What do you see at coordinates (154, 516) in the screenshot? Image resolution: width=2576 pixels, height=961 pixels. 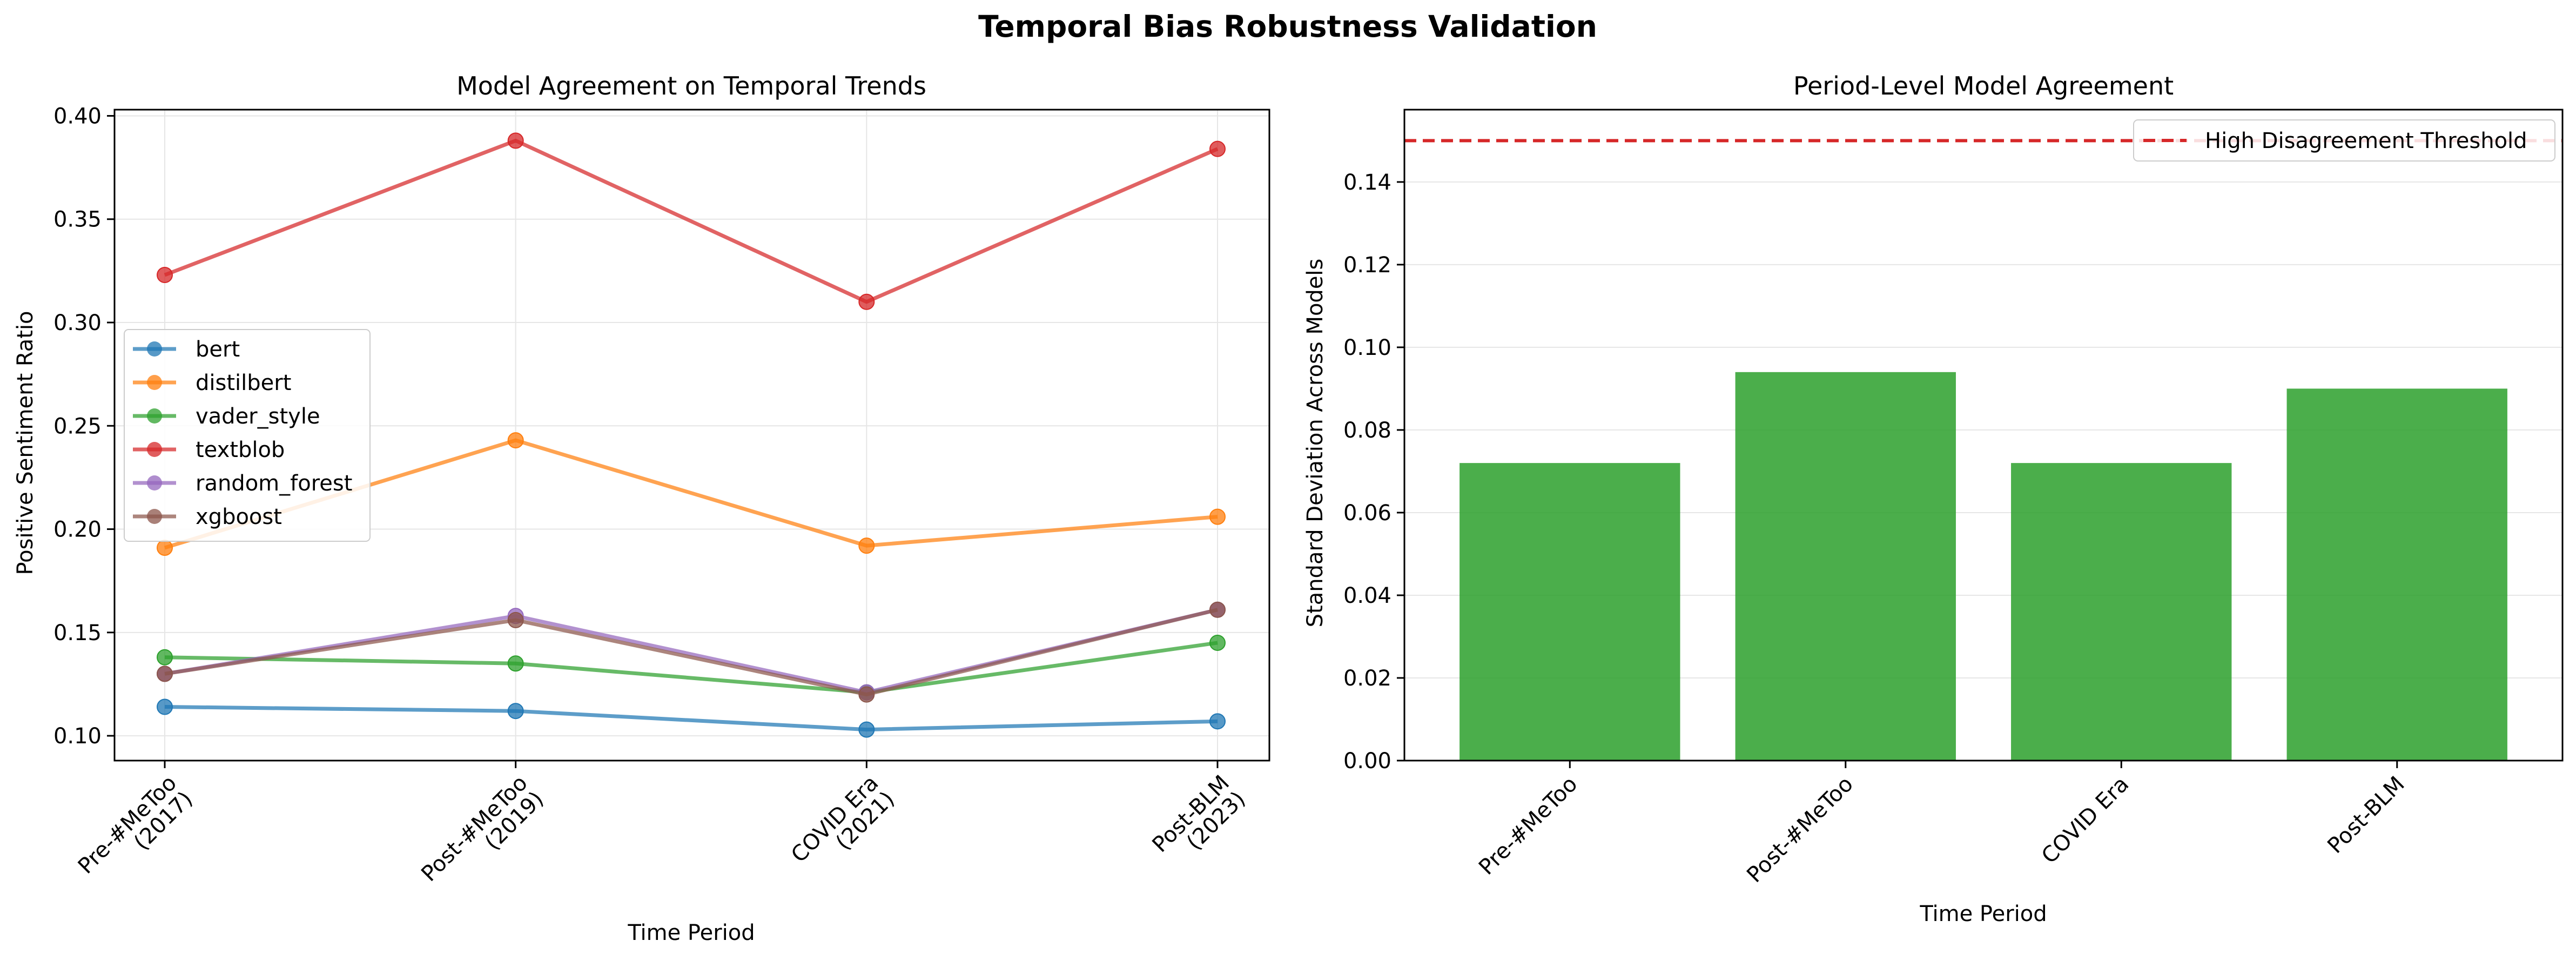 I see `legend-marker-xgboost` at bounding box center [154, 516].